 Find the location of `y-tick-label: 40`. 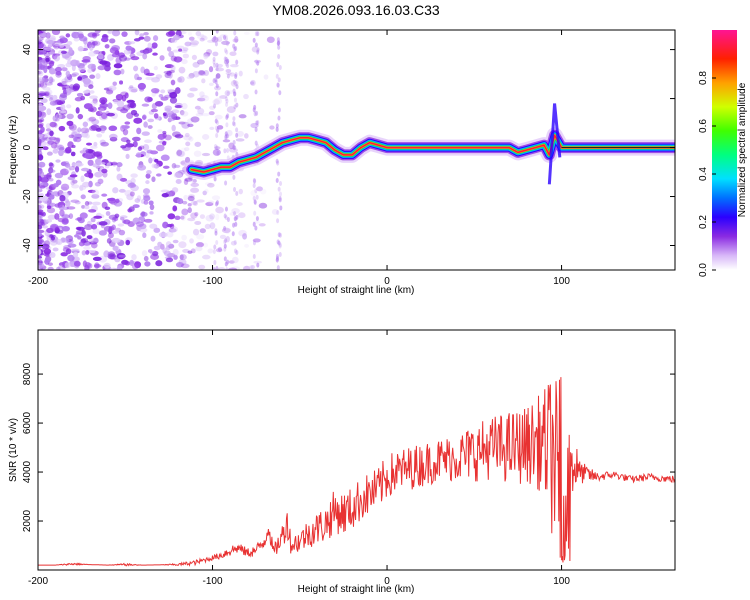

y-tick-label: 40 is located at coordinates (27, 50).